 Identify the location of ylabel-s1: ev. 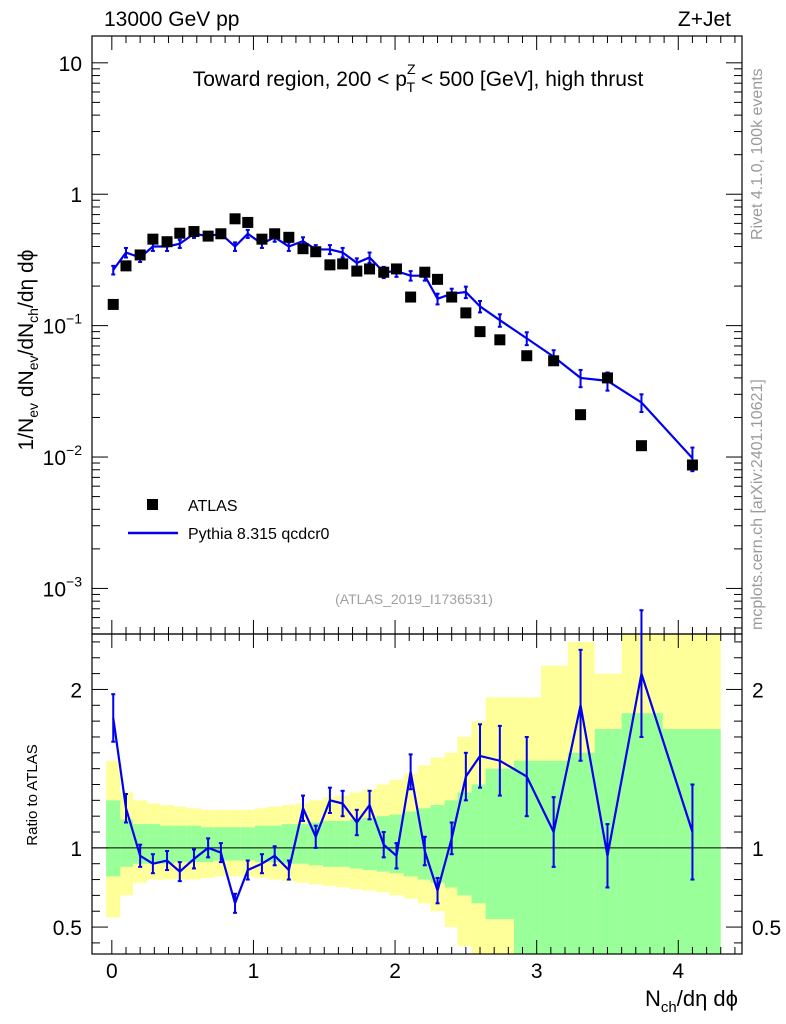
(33, 410).